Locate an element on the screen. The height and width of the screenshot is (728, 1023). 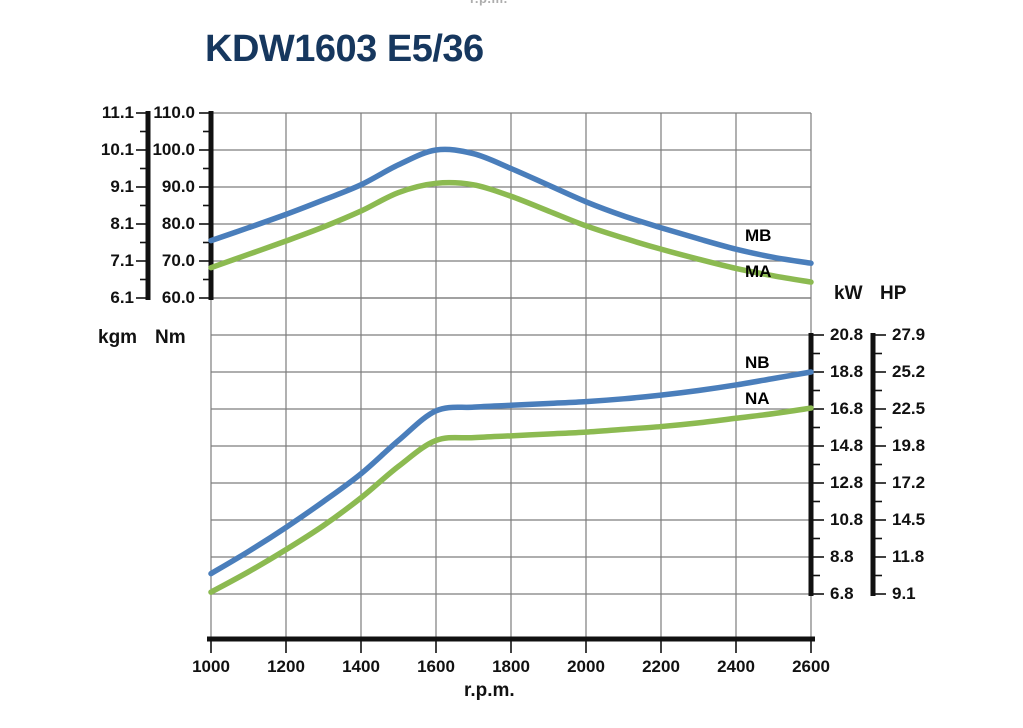
tick-label-nm: 70.0 is located at coordinates (178, 260).